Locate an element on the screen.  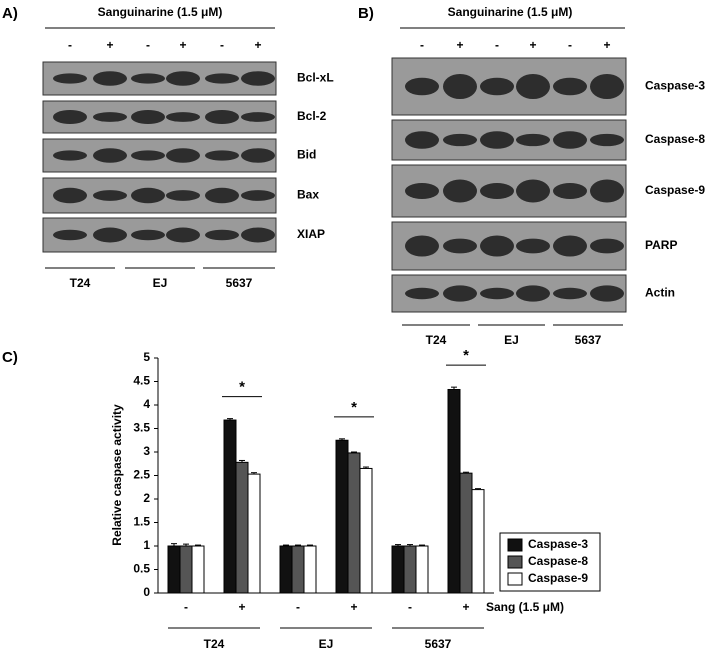
blot-label: Caspase-9 is located at coordinates (675, 190).